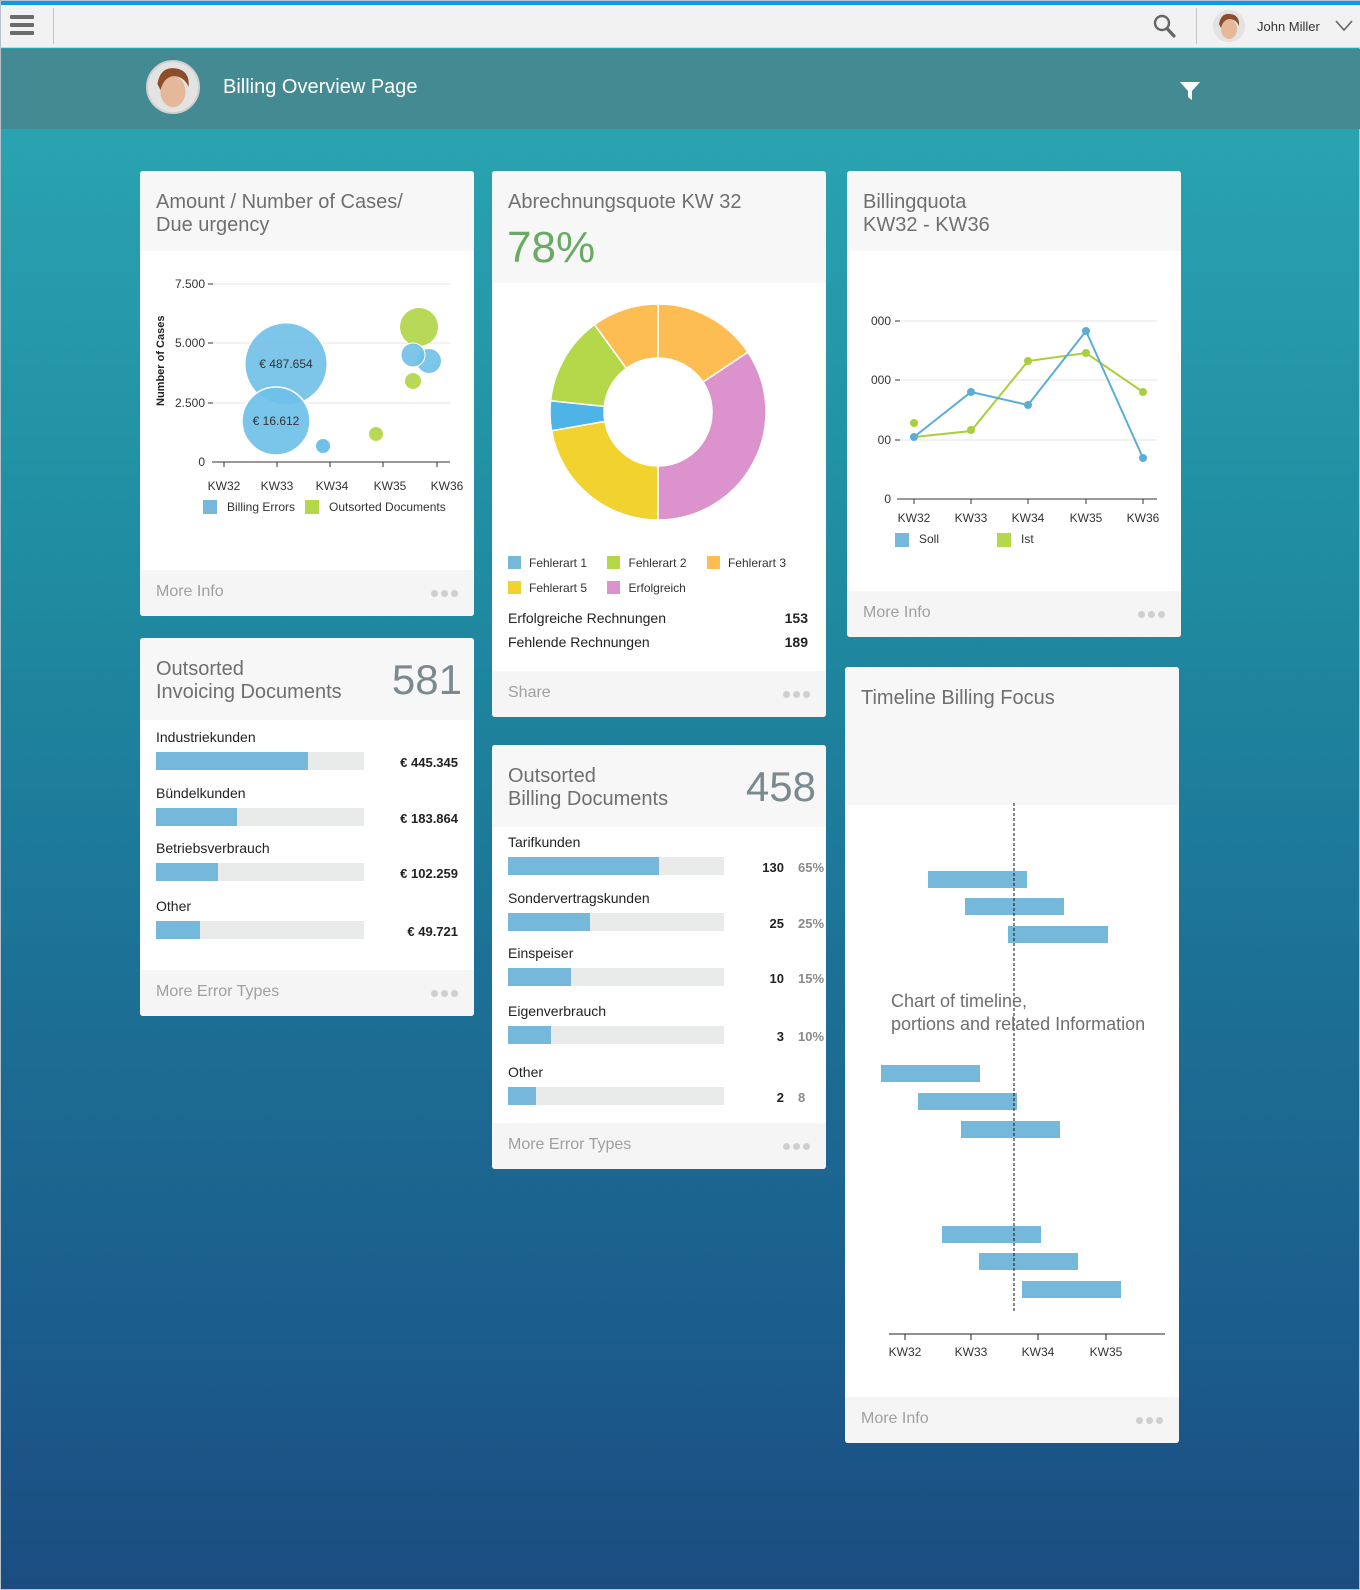 Image resolution: width=1360 pixels, height=1590 pixels. I want to click on svg-text: € 487.654, so click(286, 364).